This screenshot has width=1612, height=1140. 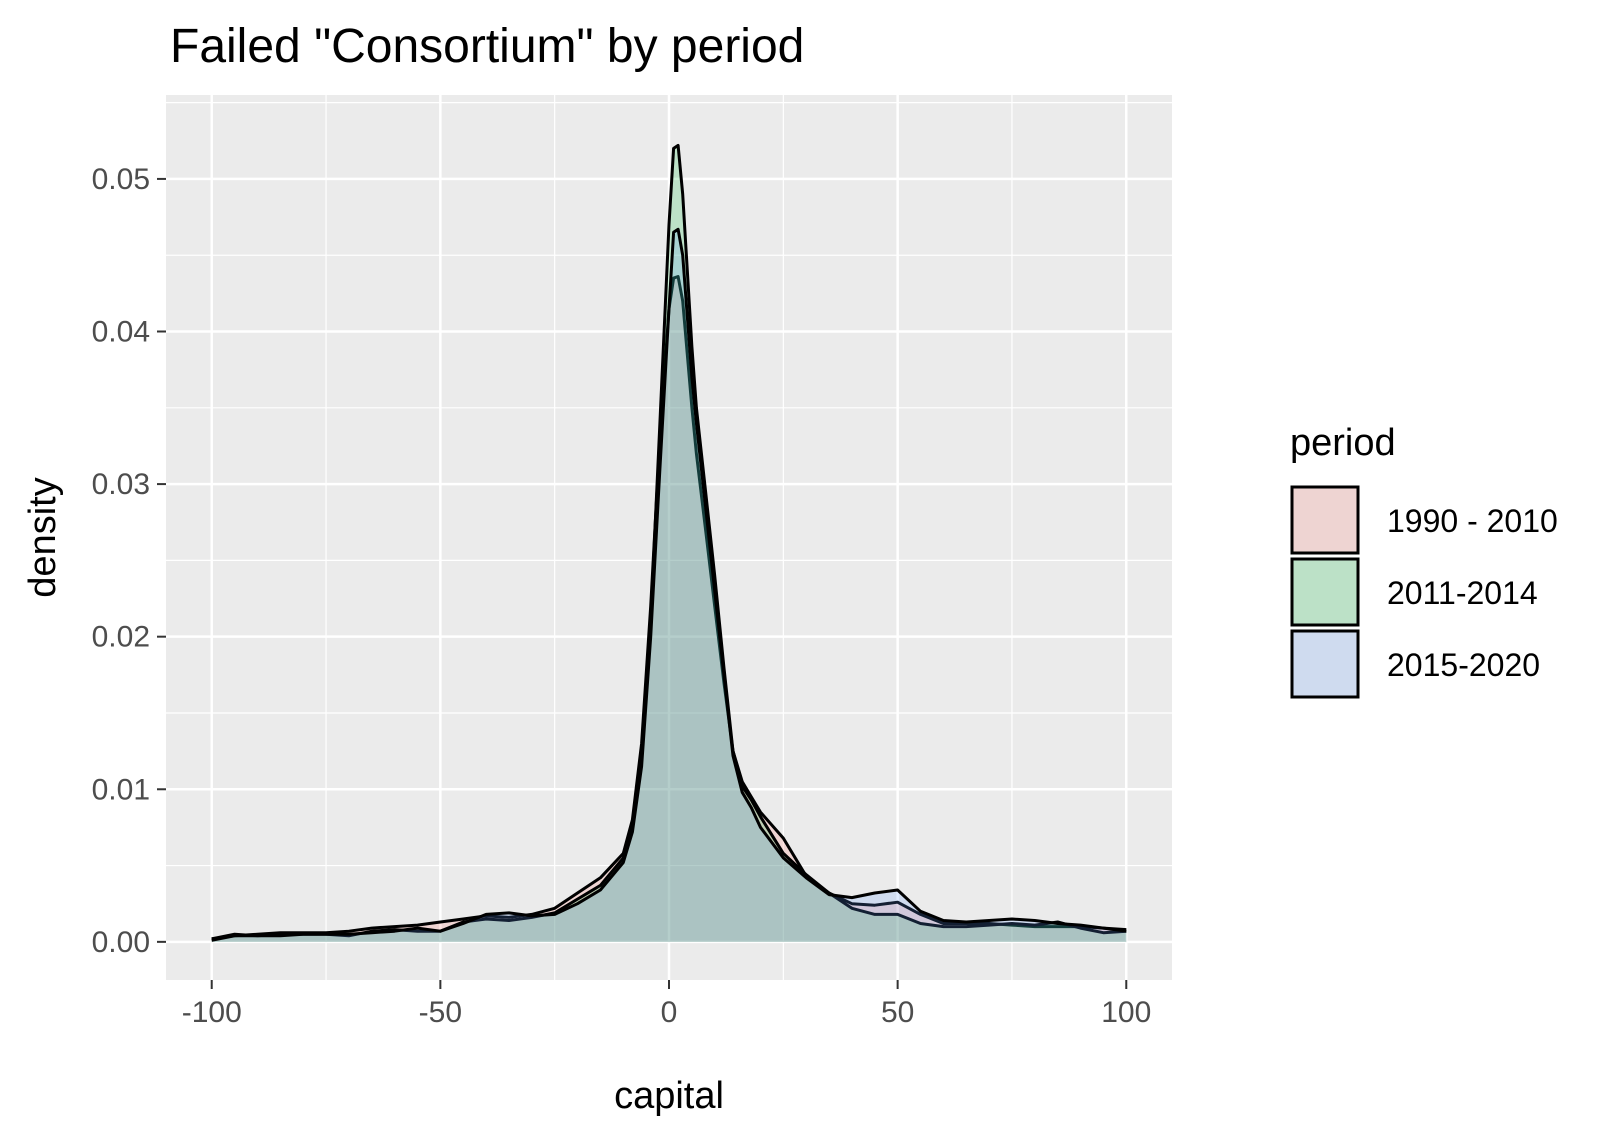 What do you see at coordinates (121, 942) in the screenshot?
I see `y-tick-label: 0.00` at bounding box center [121, 942].